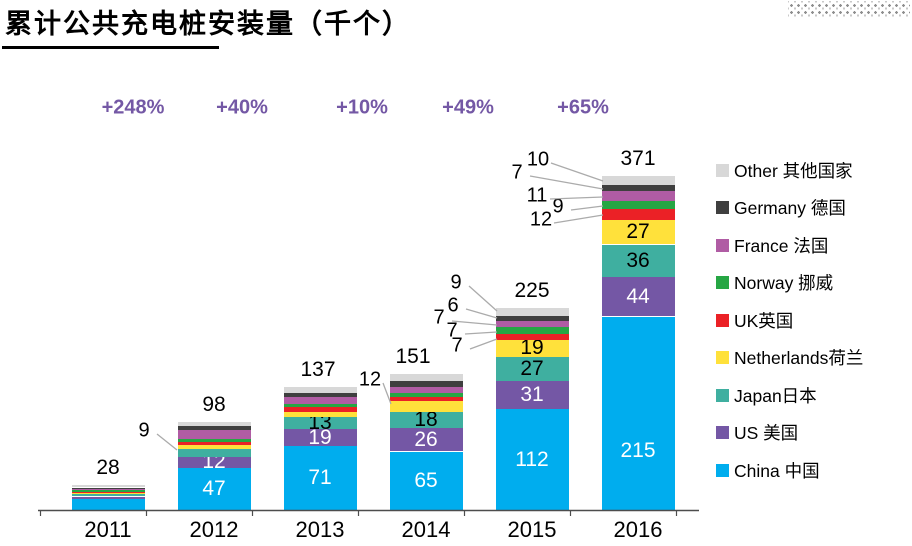 Image resolution: width=912 pixels, height=546 pixels. Describe the element at coordinates (214, 424) in the screenshot. I see `bar-segment-other-2012` at that location.